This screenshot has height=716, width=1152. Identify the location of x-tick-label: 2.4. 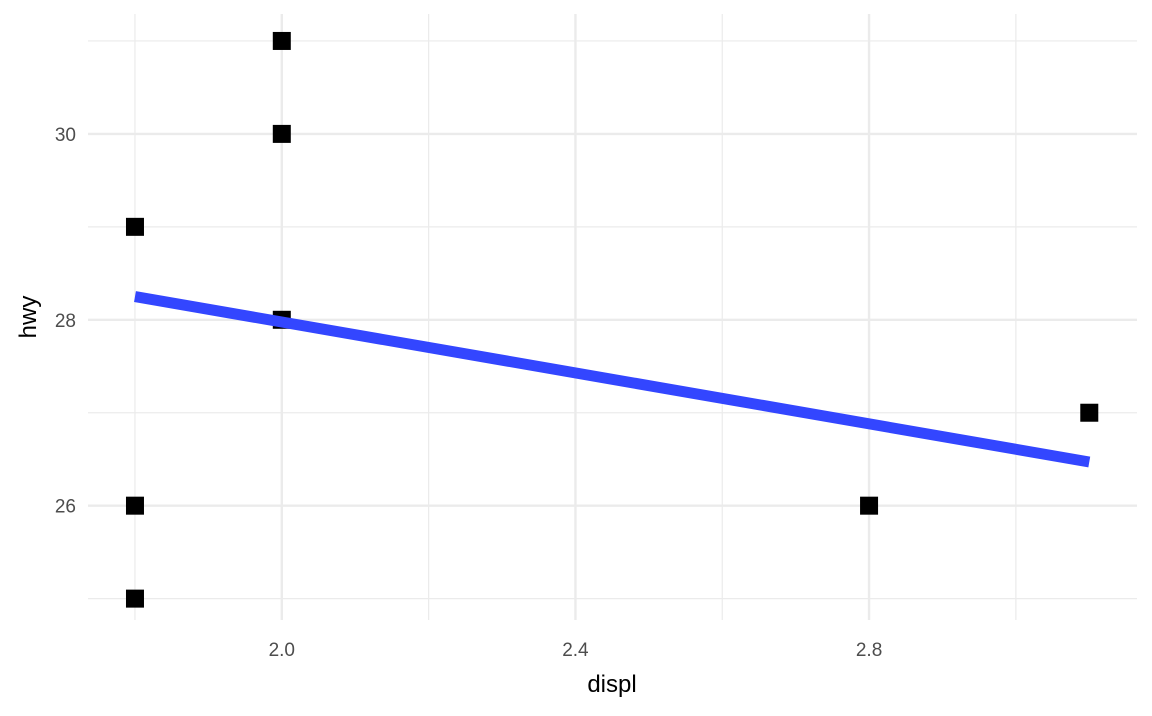
(575, 650).